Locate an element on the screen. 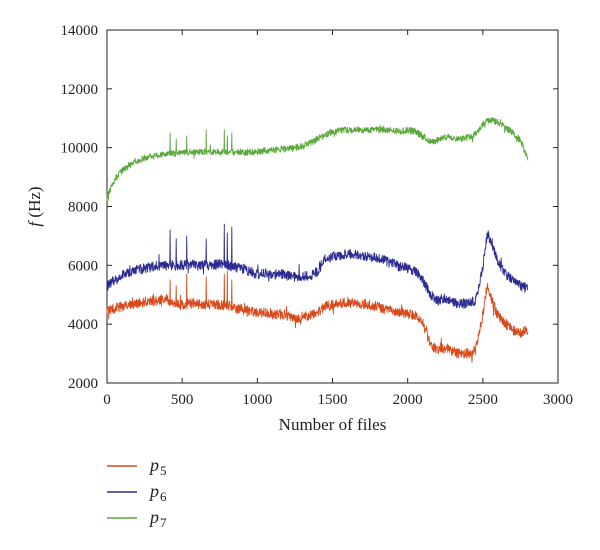  legend-label-p6: p6 is located at coordinates (157, 492).